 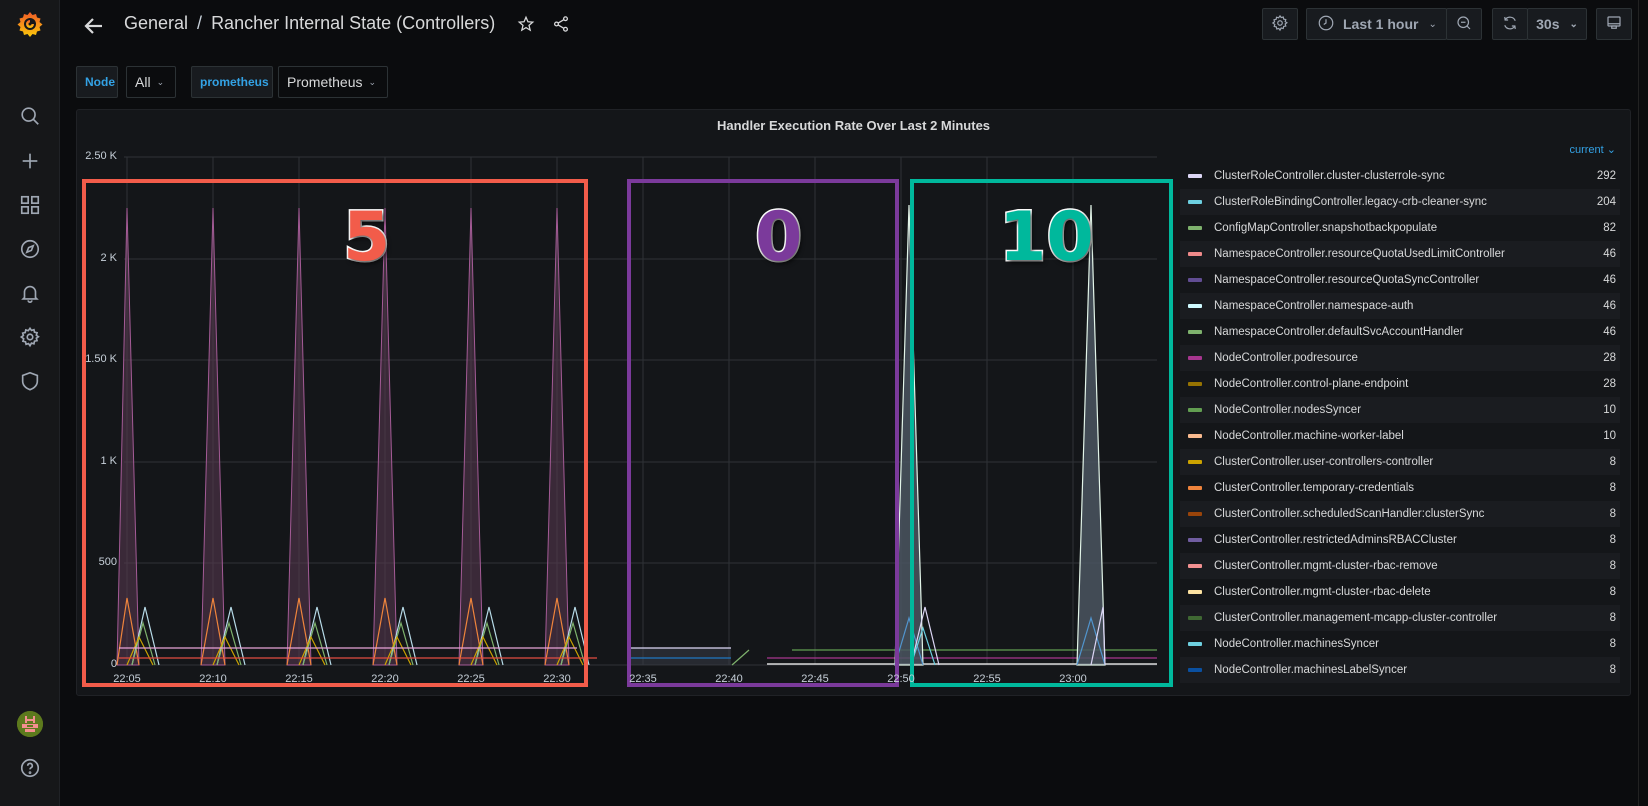 I want to click on legend-current-value: 204, so click(x=1606, y=202).